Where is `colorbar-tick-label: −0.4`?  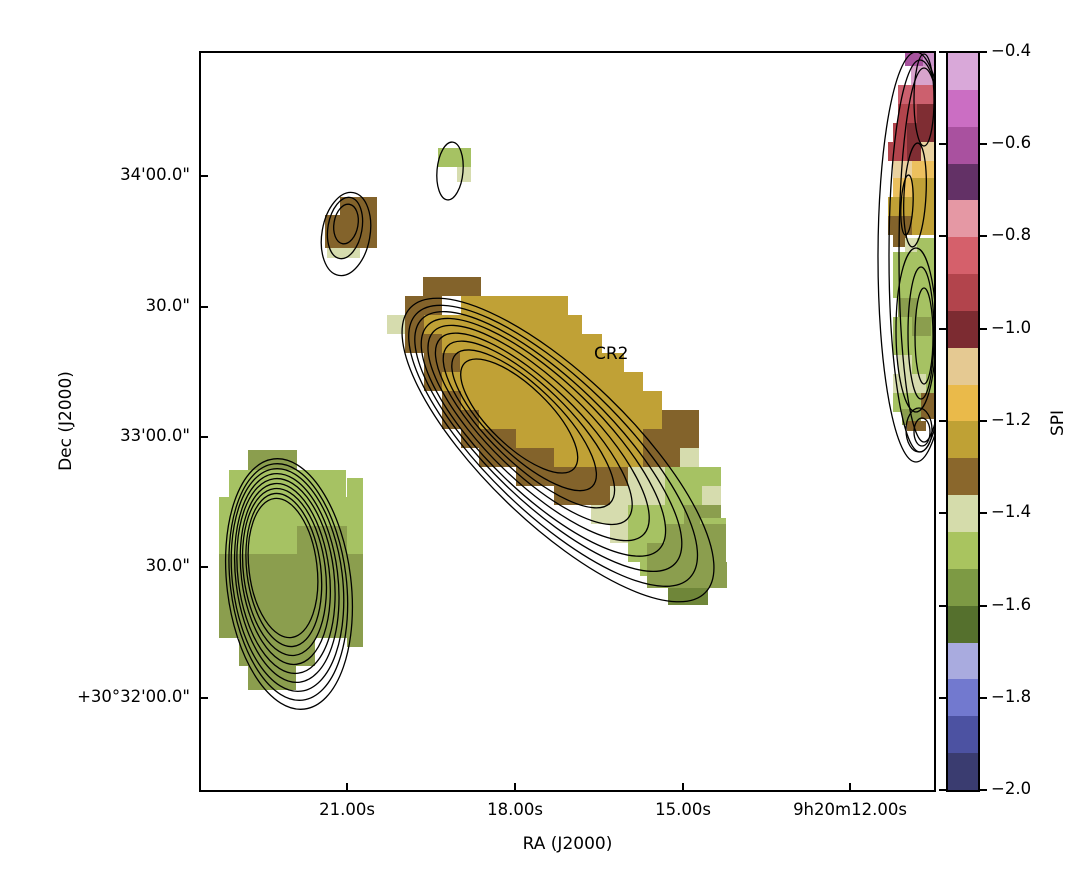 colorbar-tick-label: −0.4 is located at coordinates (1011, 50).